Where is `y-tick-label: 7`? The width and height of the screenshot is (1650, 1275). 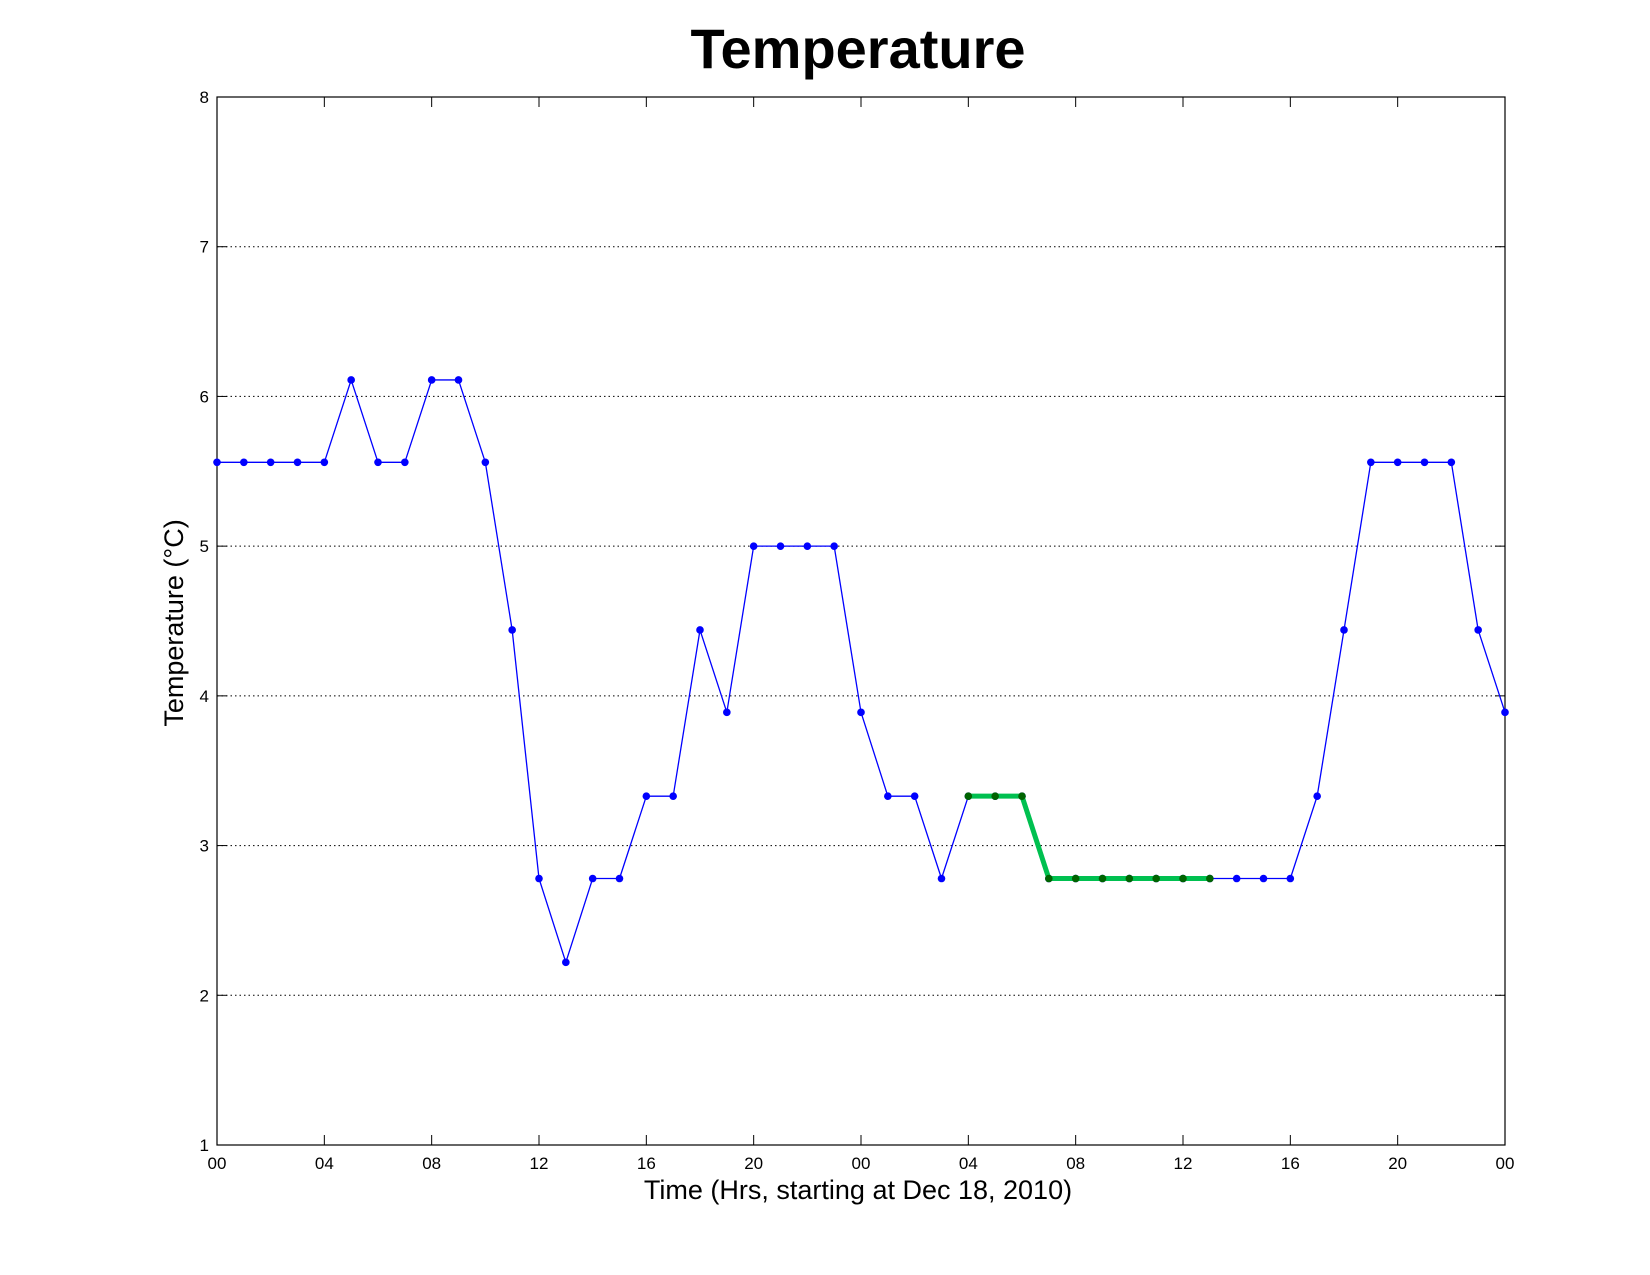 y-tick-label: 7 is located at coordinates (204, 247).